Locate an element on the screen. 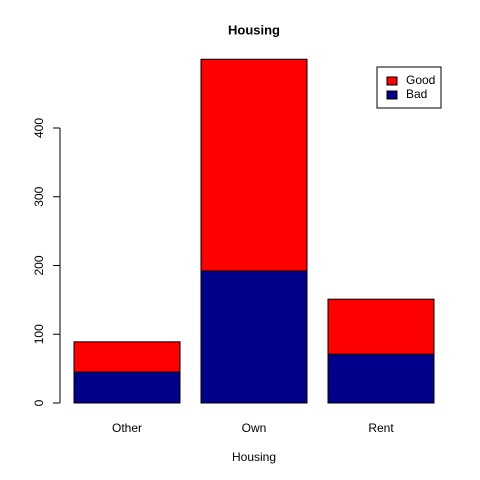  x-tick-label: Other is located at coordinates (127, 428).